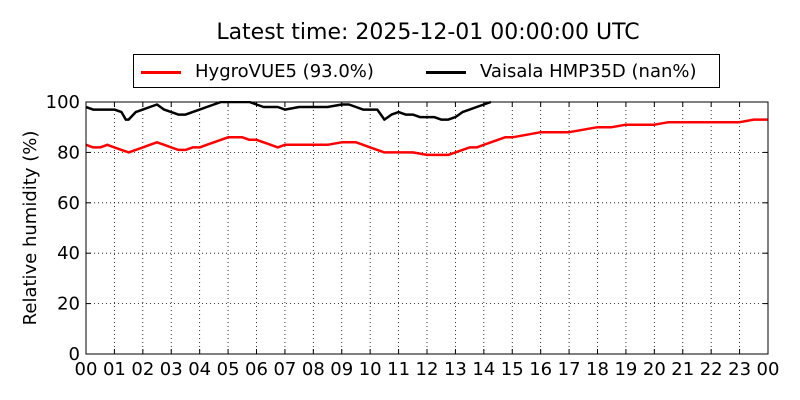  I want to click on series-line-hygrovue5, so click(427, 137).